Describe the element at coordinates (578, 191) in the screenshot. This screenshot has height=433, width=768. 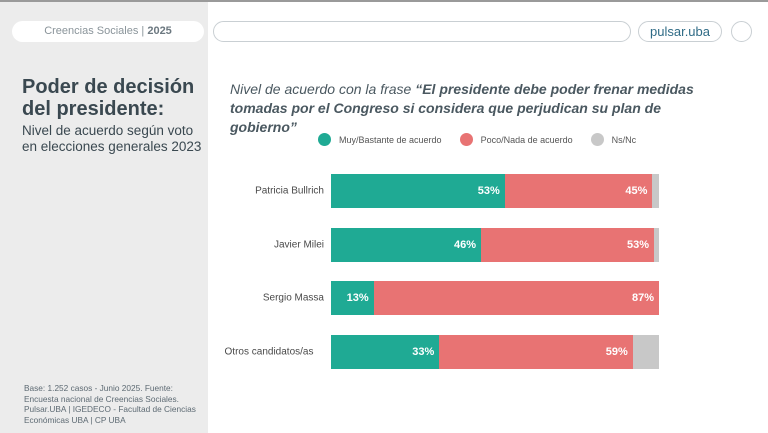
I see `bar-segment: 45%` at that location.